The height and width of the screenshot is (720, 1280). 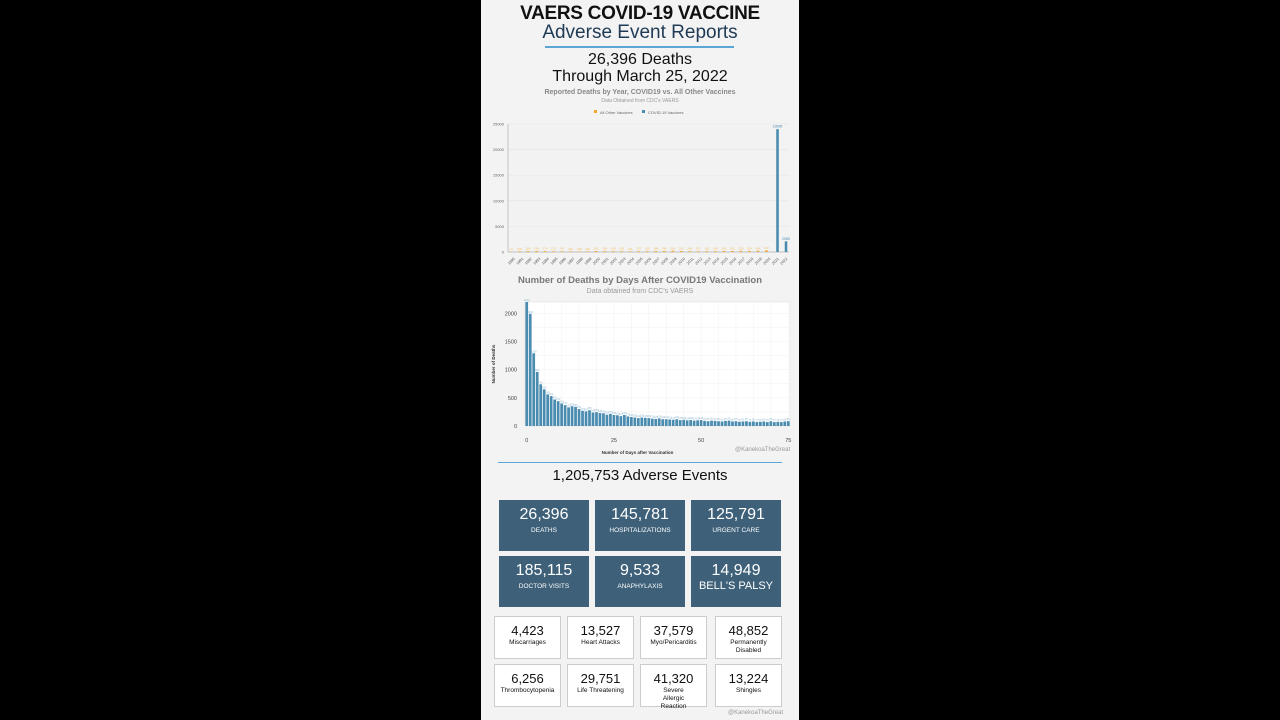 What do you see at coordinates (673, 630) in the screenshot?
I see `stat-number: 37,579` at bounding box center [673, 630].